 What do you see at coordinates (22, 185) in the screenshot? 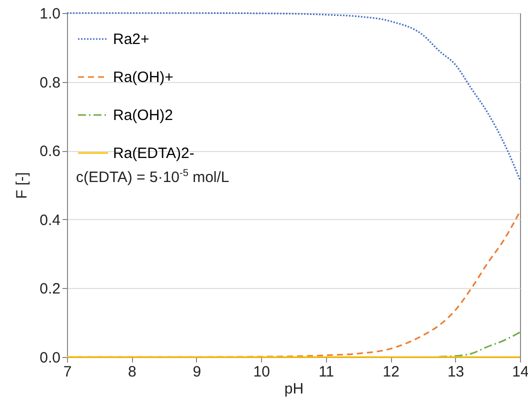
I see `y-axis-title: F [-]` at bounding box center [22, 185].